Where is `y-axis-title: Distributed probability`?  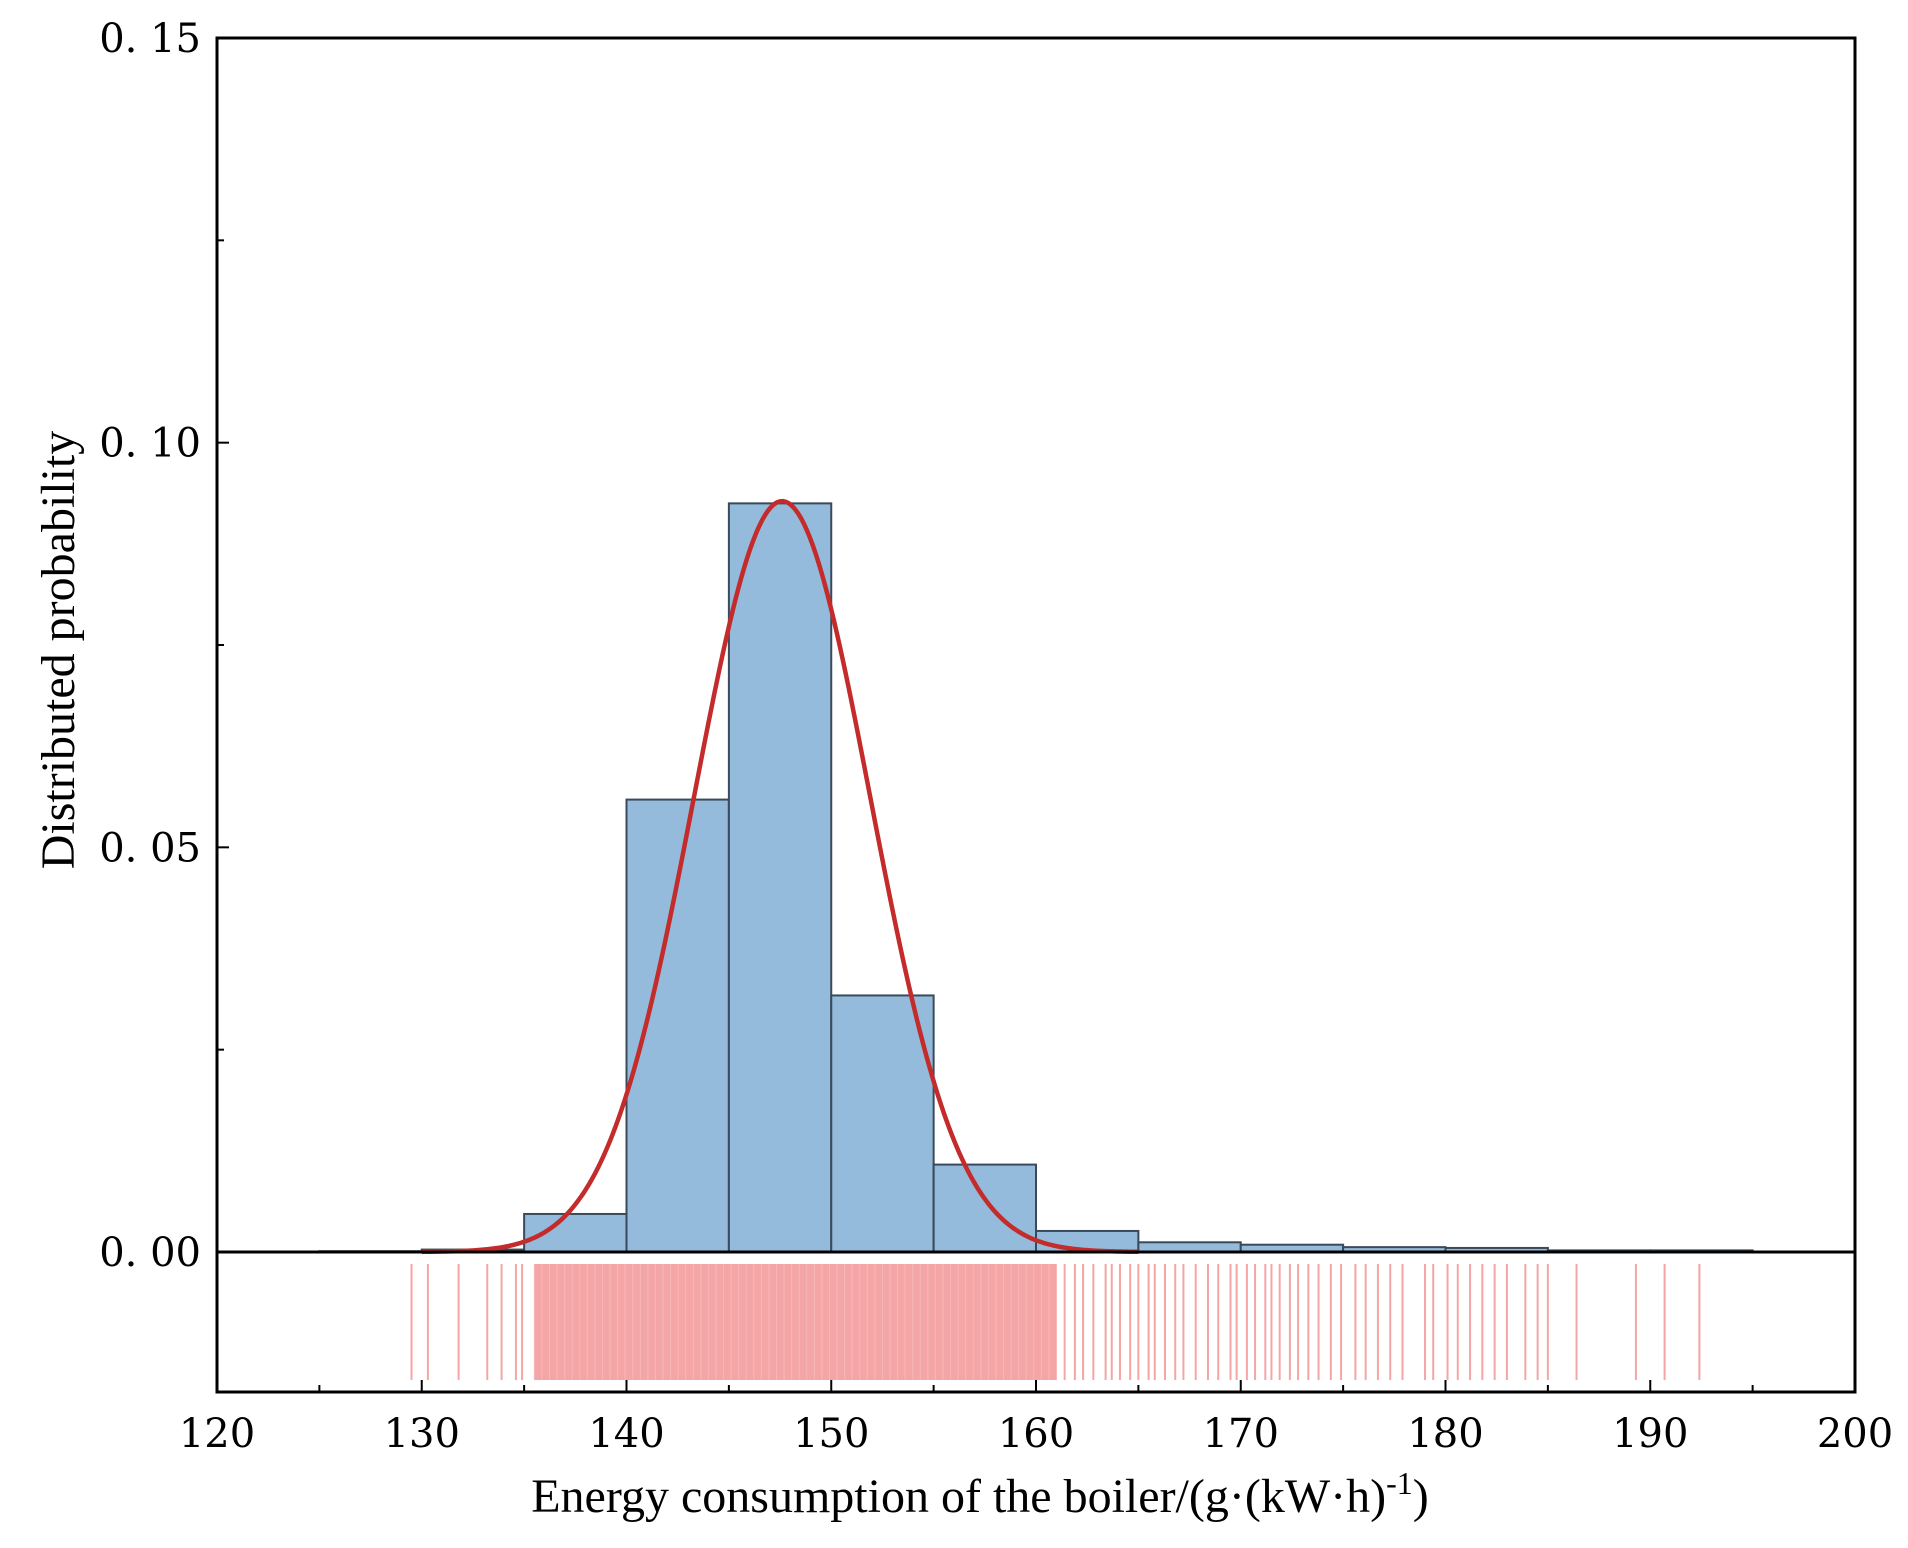 y-axis-title: Distributed probability is located at coordinates (58, 650).